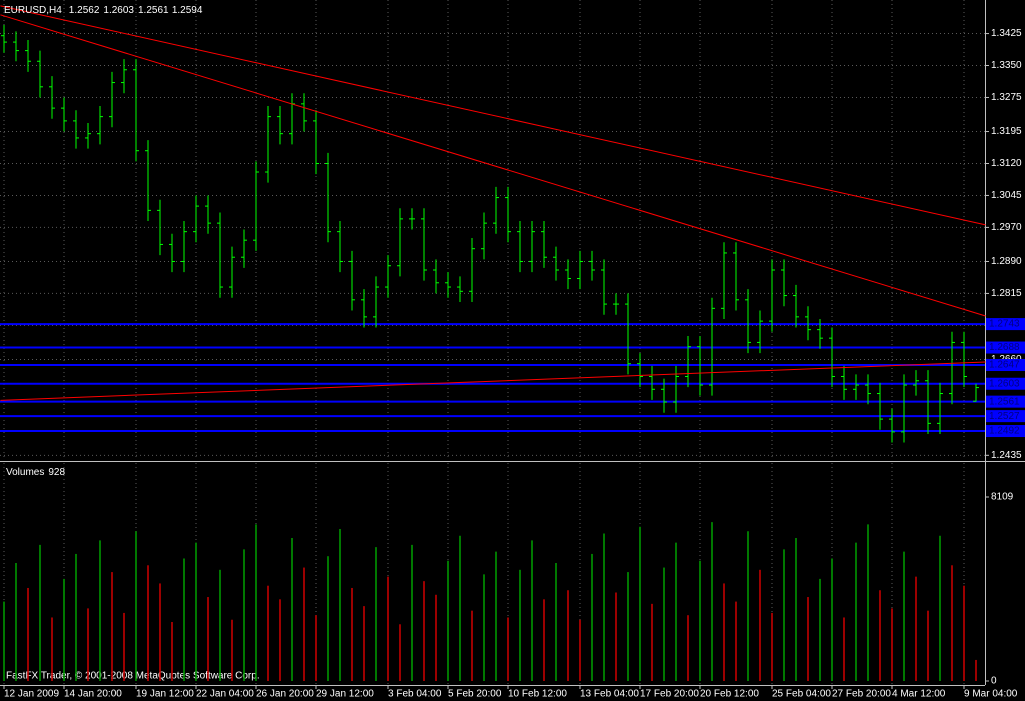 This screenshot has width=1025, height=701. I want to click on y-tick-label: 0, so click(994, 681).